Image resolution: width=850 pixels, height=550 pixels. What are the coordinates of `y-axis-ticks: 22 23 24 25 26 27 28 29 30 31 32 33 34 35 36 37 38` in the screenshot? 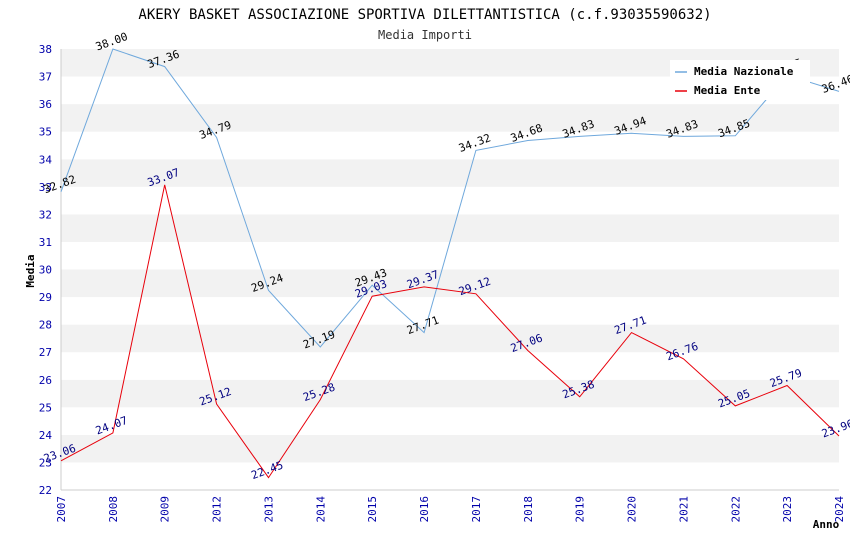 It's located at (46, 270).